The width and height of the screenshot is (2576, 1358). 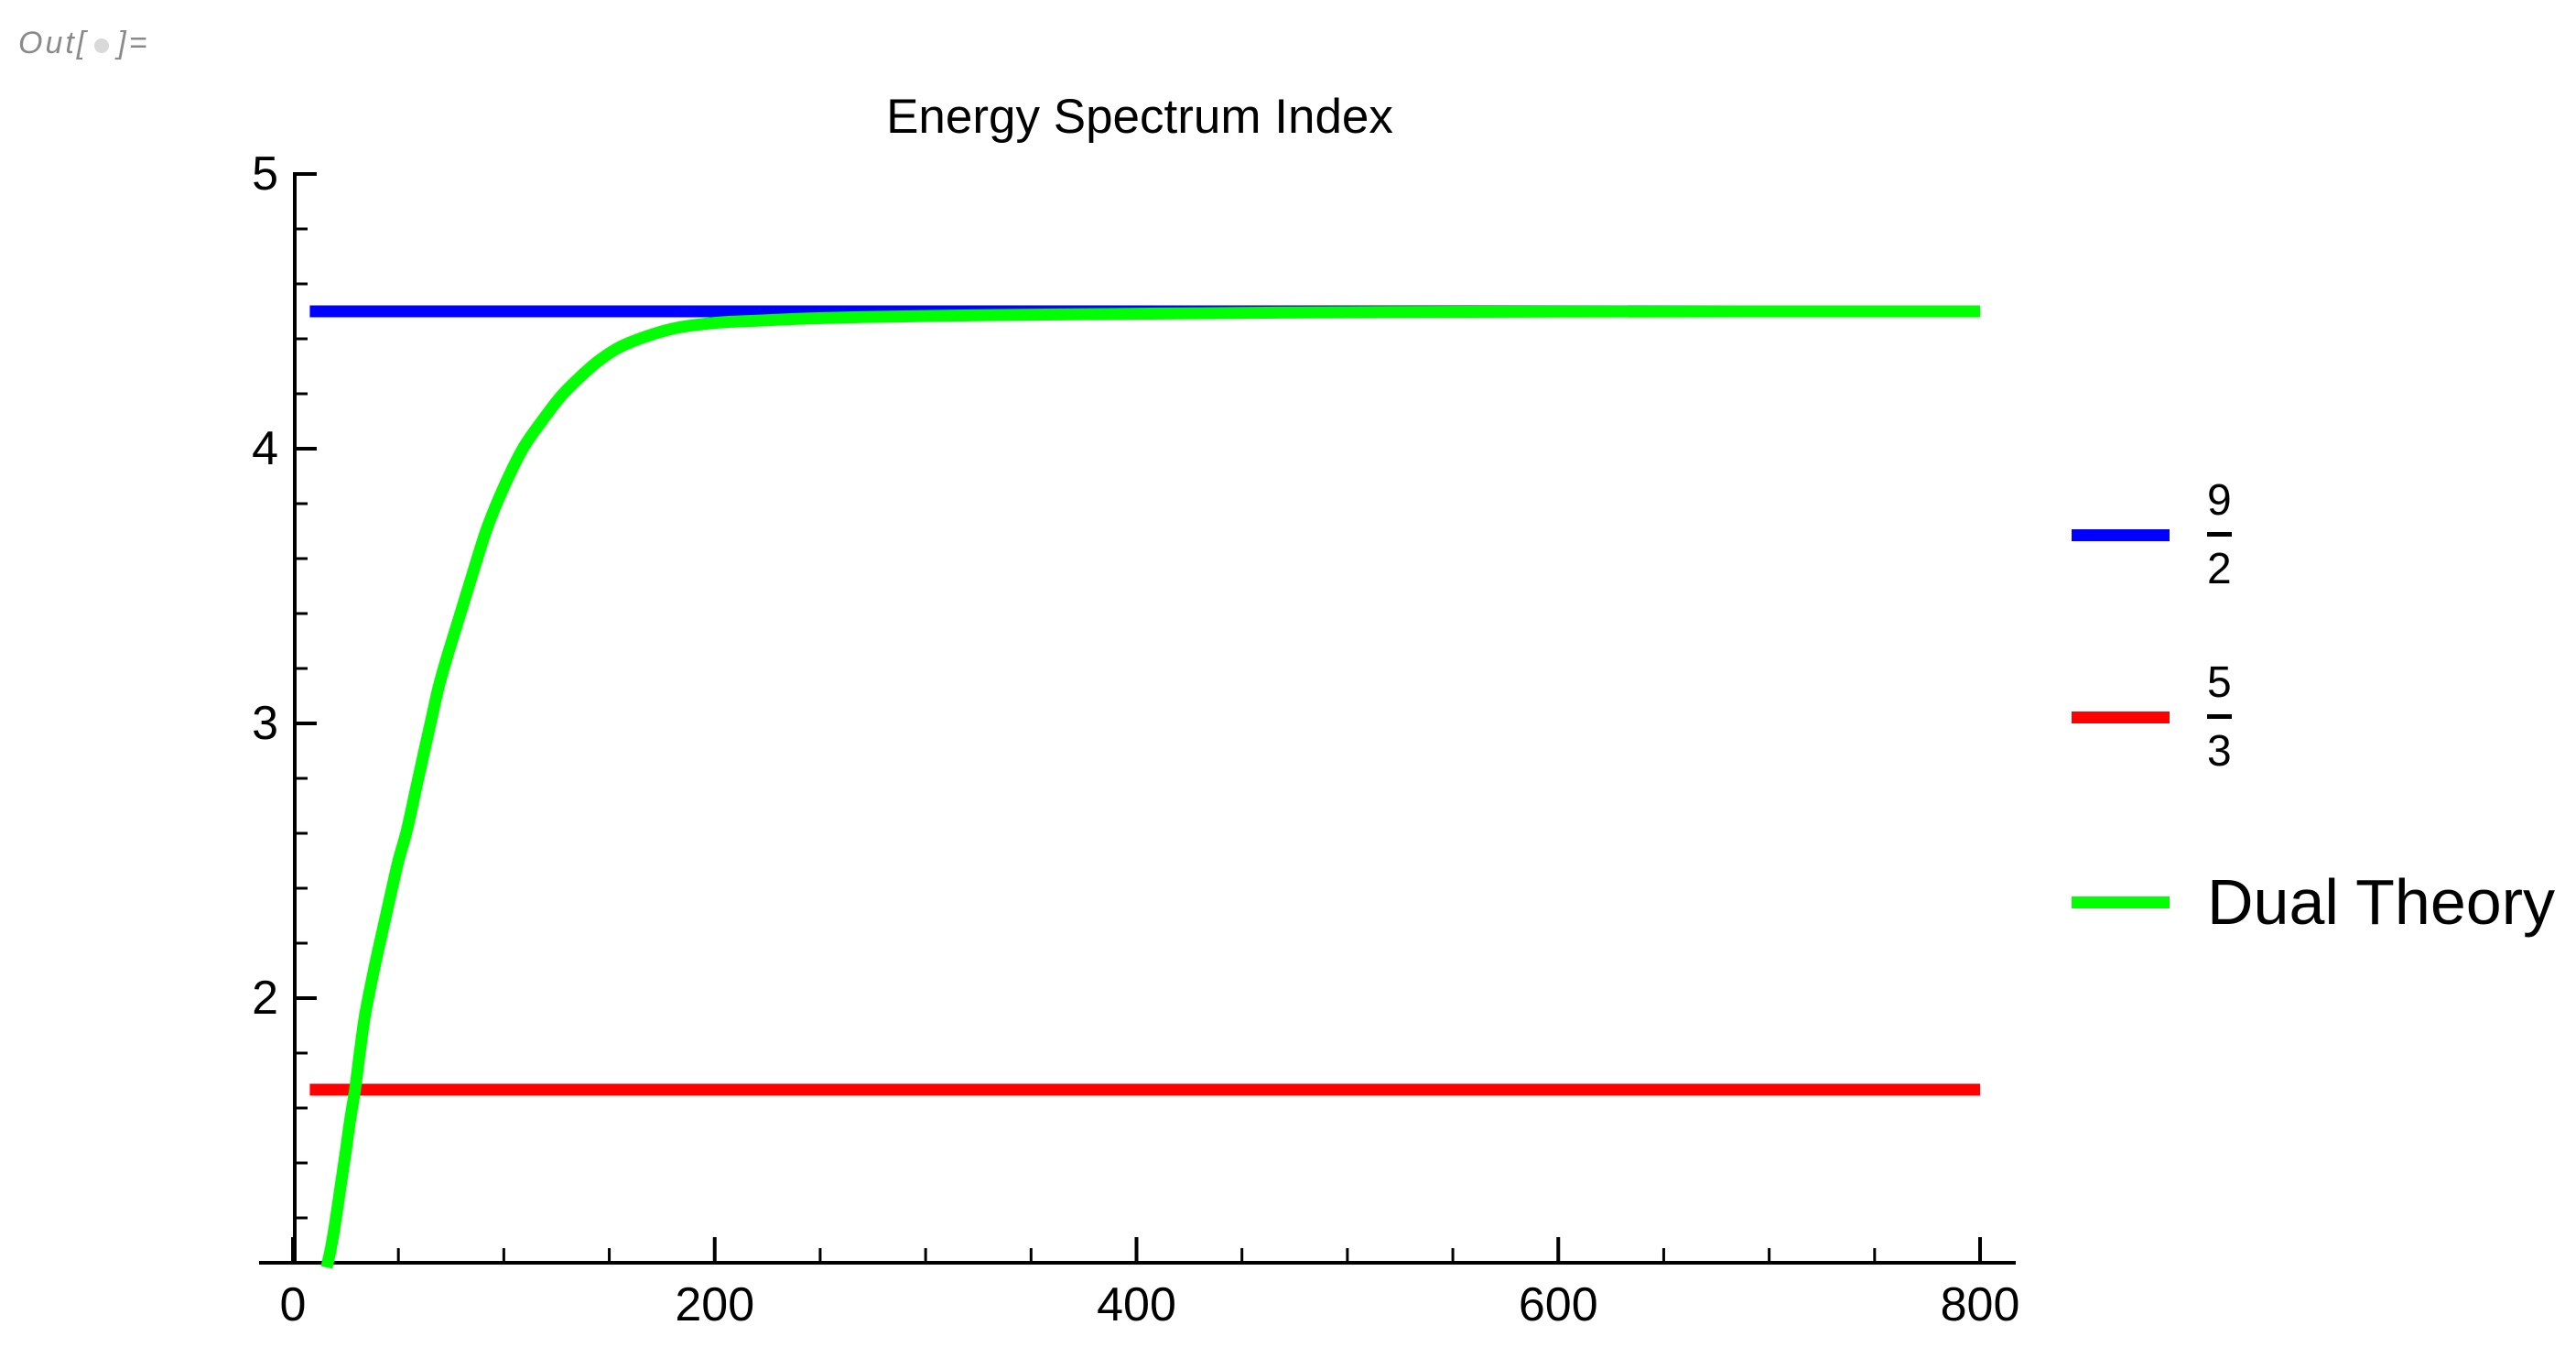 What do you see at coordinates (102, 45) in the screenshot?
I see `placeholder-bullet-icon` at bounding box center [102, 45].